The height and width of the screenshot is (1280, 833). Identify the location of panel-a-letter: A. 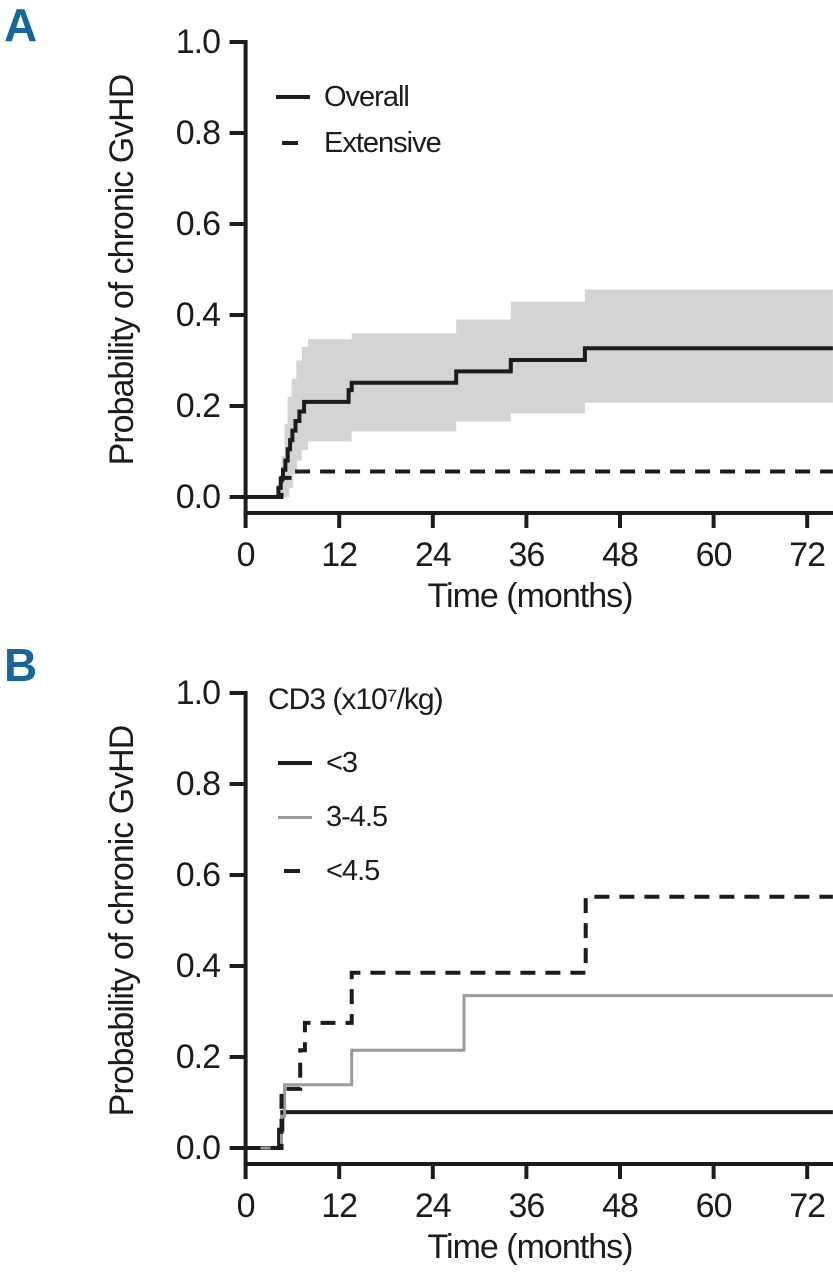
(20, 25).